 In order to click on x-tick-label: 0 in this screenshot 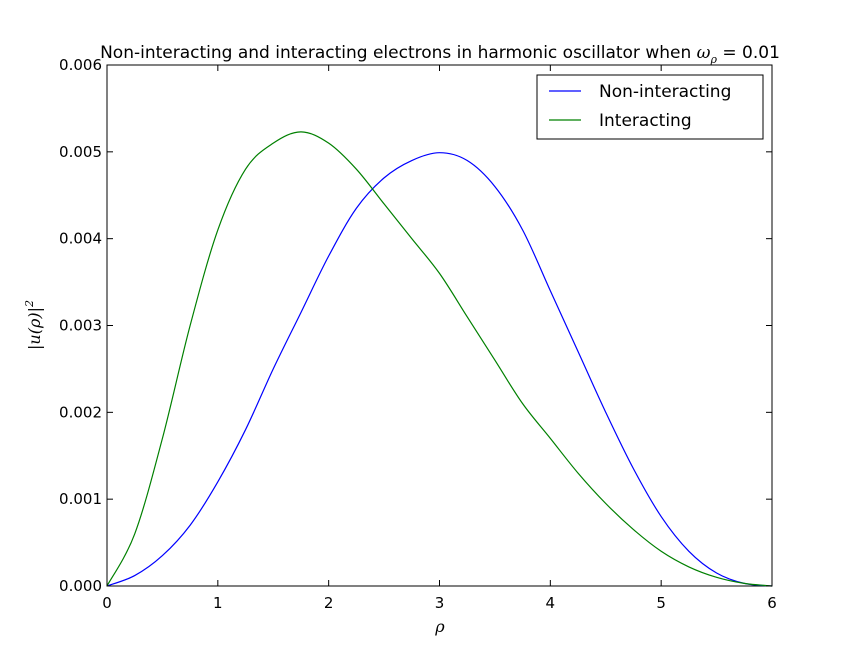, I will do `click(107, 603)`.